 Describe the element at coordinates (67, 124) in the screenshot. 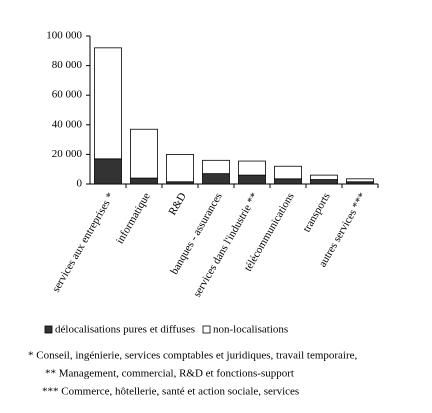

I see `y-tick-label: 40 000` at that location.